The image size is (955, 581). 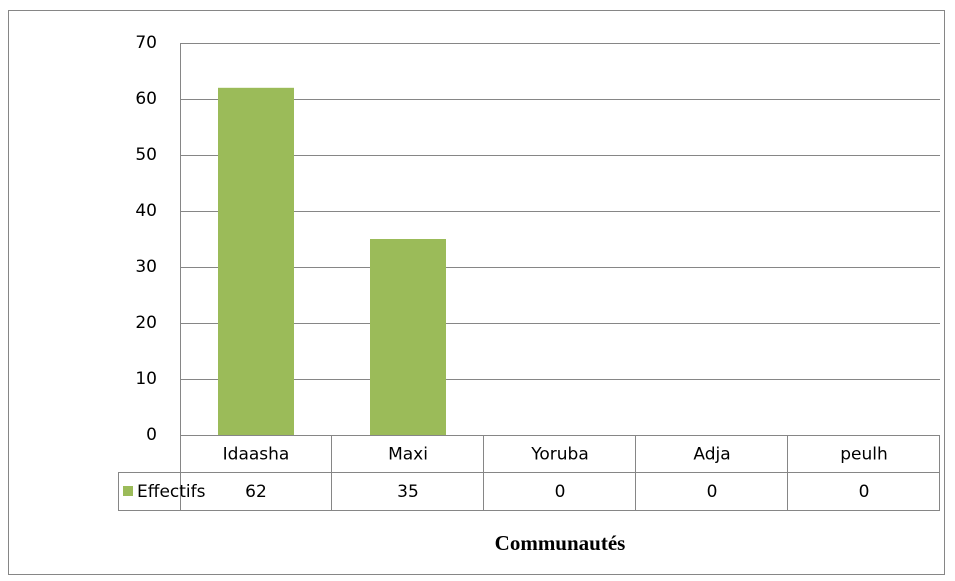 What do you see at coordinates (146, 211) in the screenshot?
I see `y-tick-label: 40` at bounding box center [146, 211].